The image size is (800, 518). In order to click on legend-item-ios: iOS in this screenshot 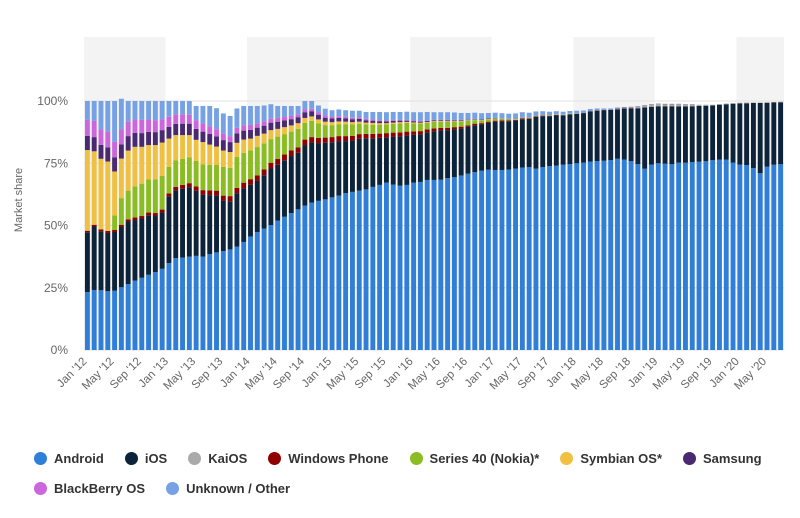, I will do `click(145, 458)`.